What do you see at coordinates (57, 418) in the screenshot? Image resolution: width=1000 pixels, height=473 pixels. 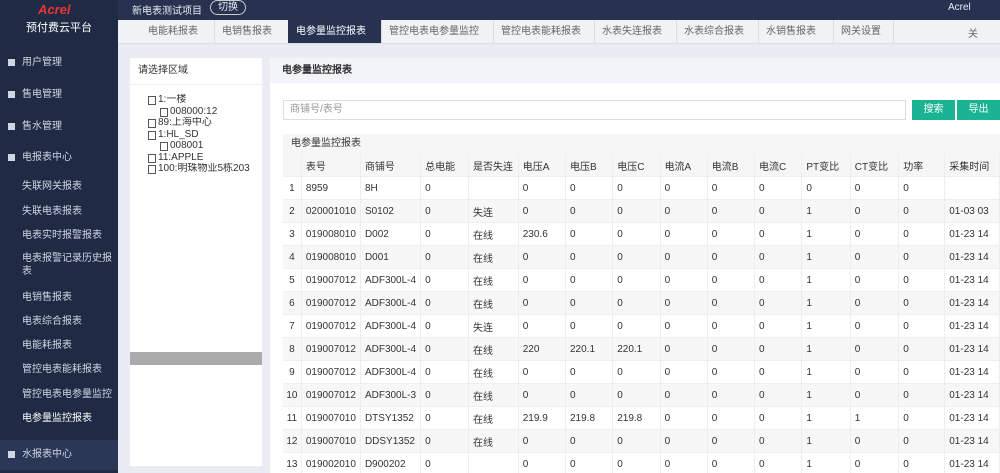 I see `submenu-item: 电参量监控报表` at bounding box center [57, 418].